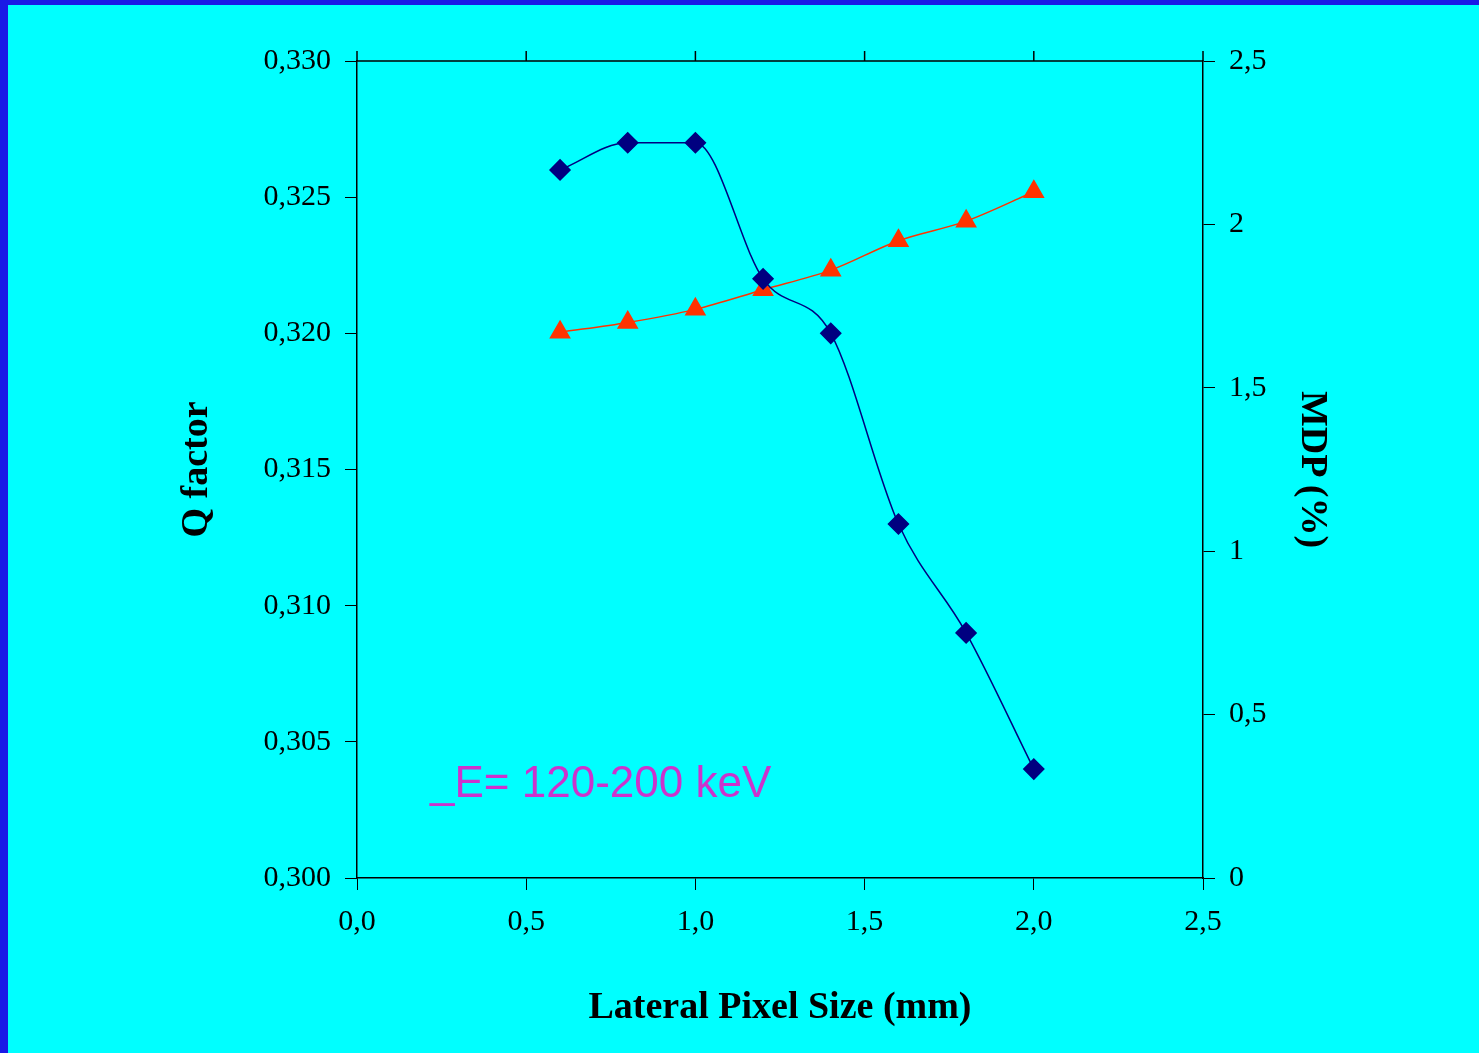  Describe the element at coordinates (1236, 222) in the screenshot. I see `y2-tick-label: 2` at that location.